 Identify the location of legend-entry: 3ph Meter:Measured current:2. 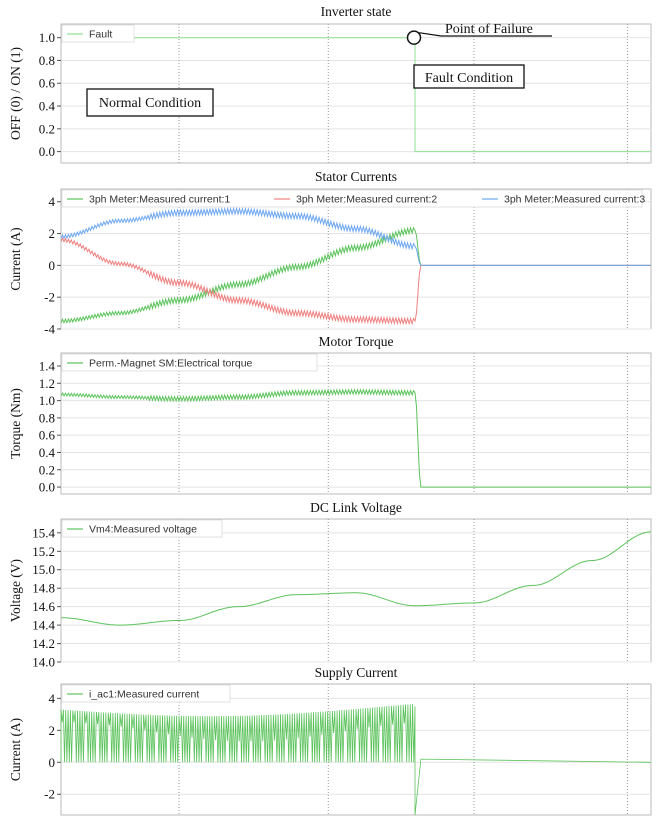
(366, 200).